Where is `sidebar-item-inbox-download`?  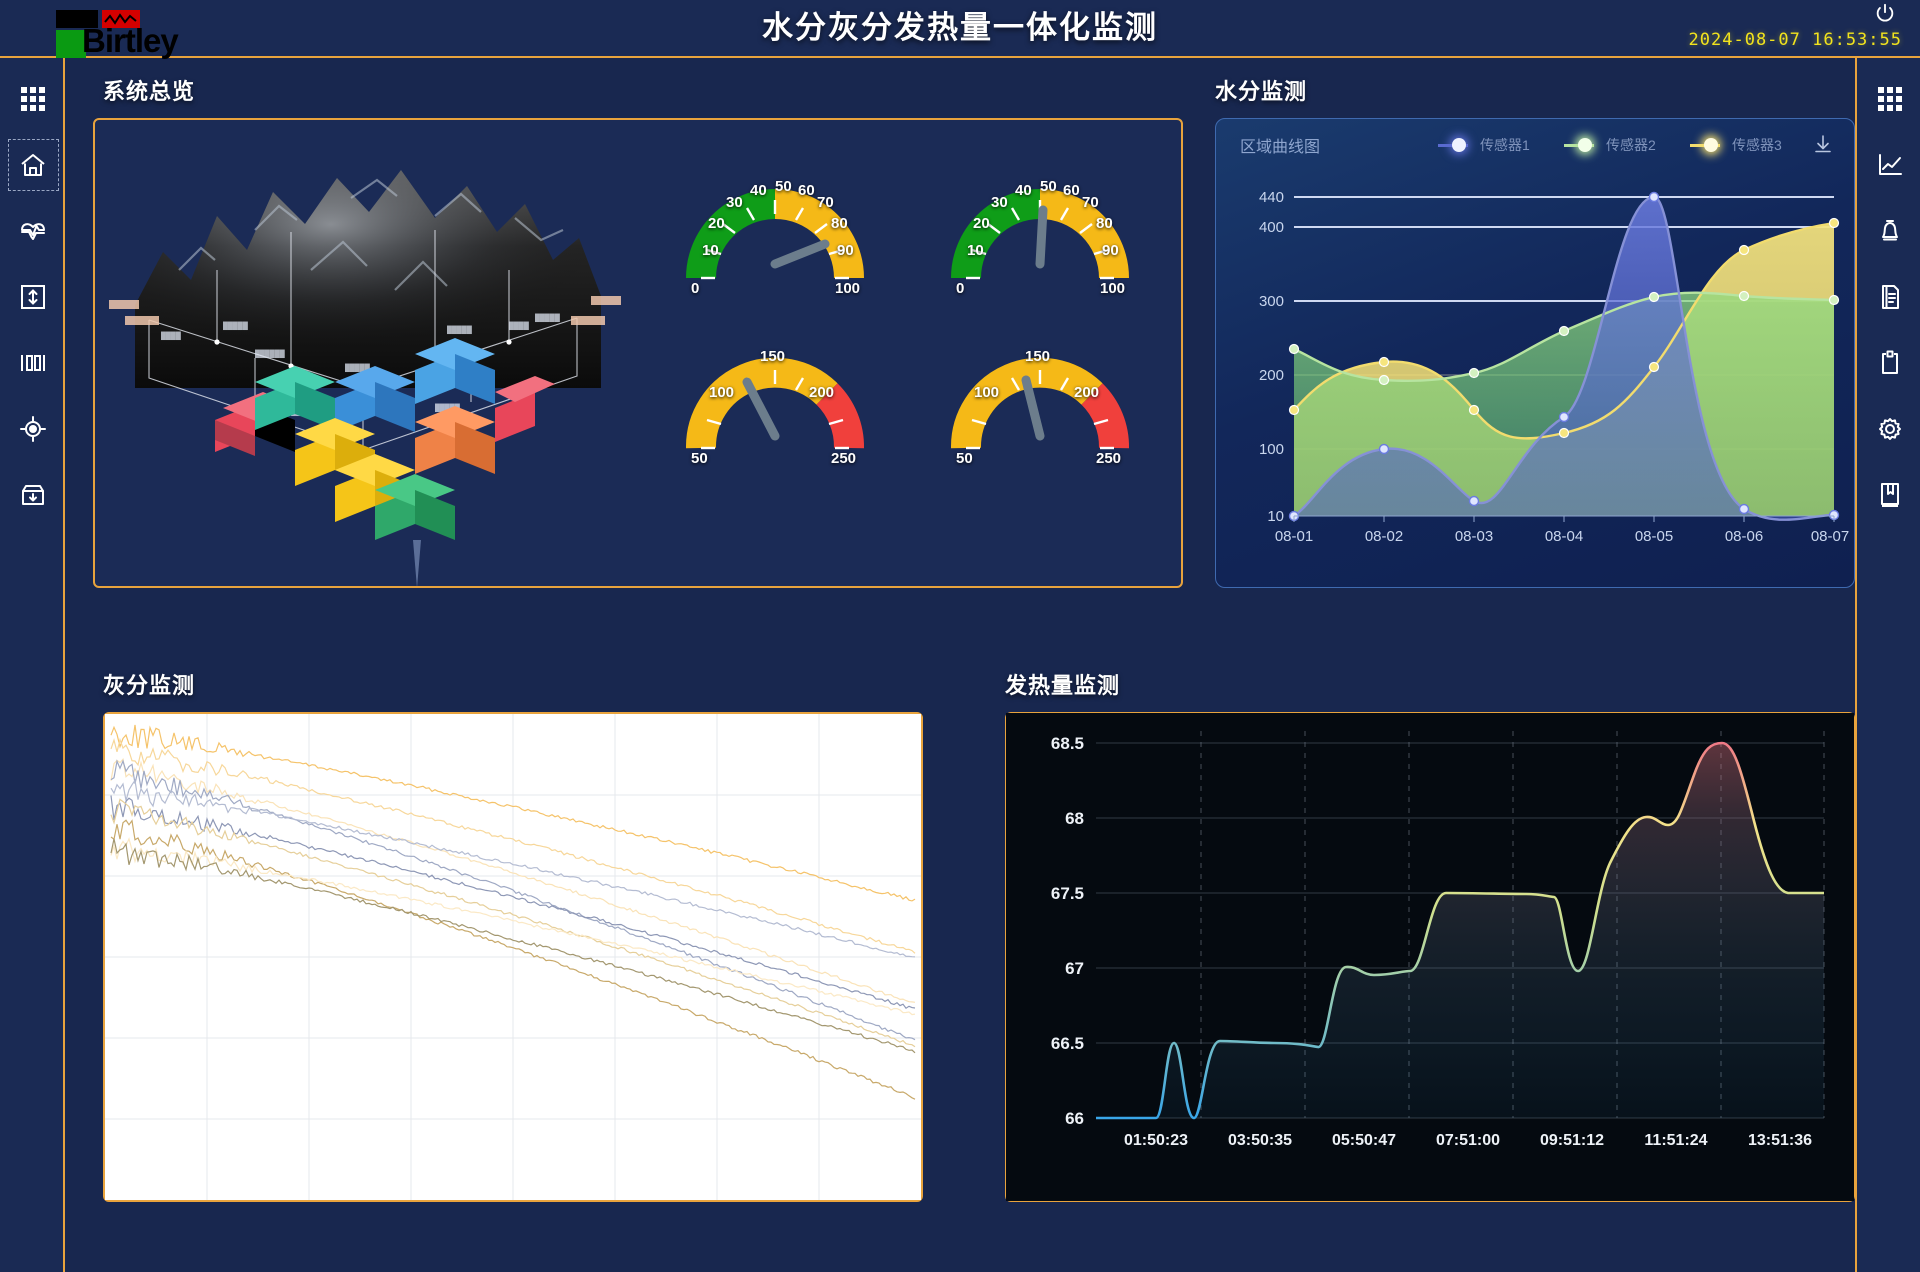
sidebar-item-inbox-download is located at coordinates (32, 495).